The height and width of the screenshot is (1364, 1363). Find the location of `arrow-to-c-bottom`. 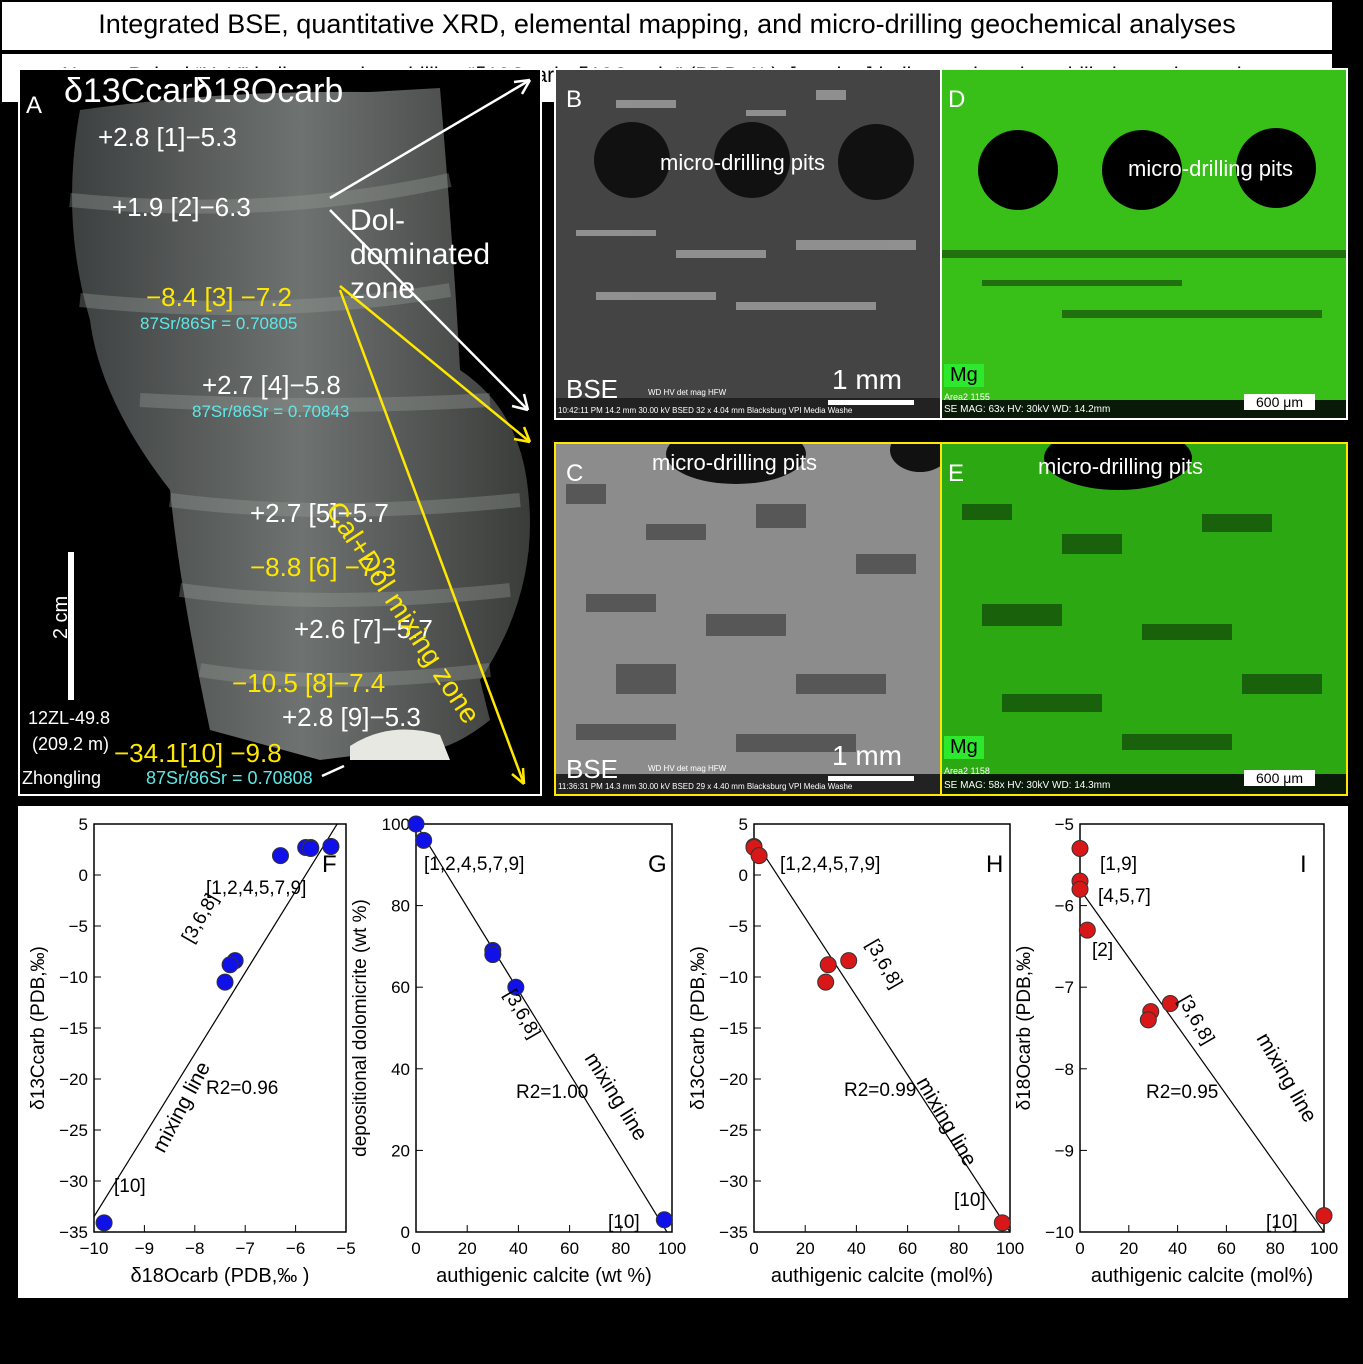

arrow-to-c-bottom is located at coordinates (432, 537).